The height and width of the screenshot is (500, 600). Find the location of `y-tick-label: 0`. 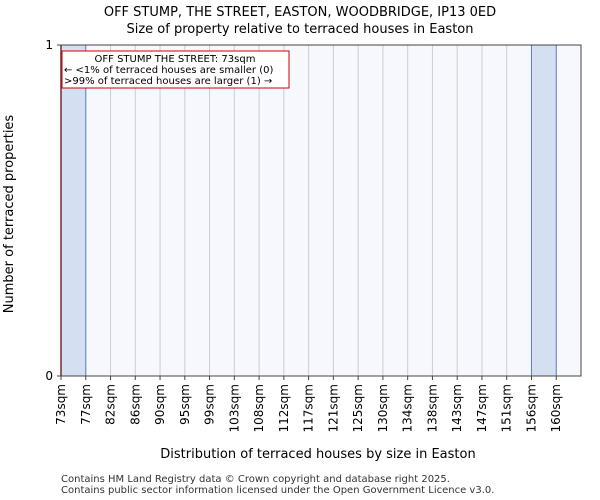

y-tick-label: 0 is located at coordinates (49, 376).